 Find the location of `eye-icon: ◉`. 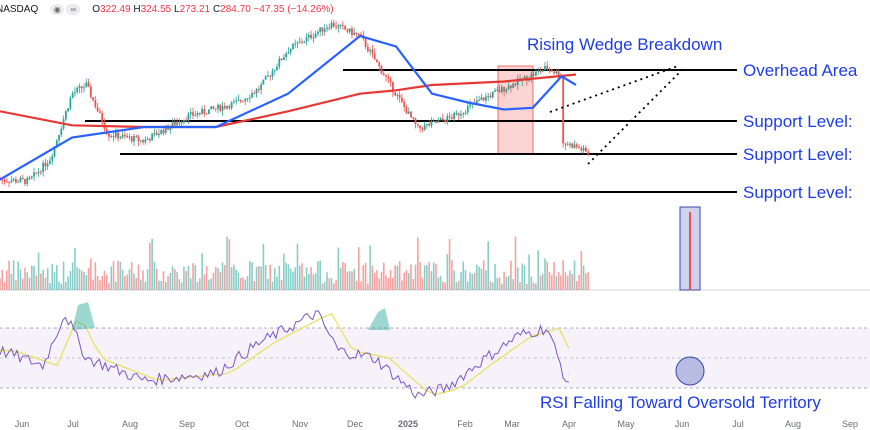

eye-icon: ◉ is located at coordinates (57, 9).